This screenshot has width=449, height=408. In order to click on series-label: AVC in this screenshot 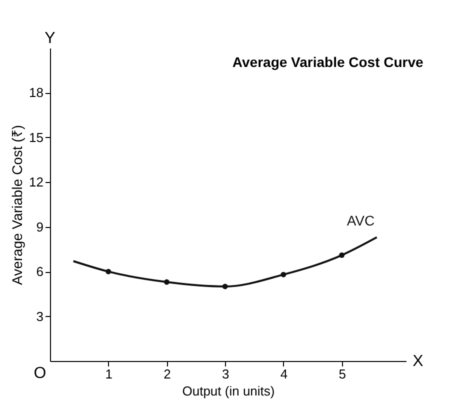, I will do `click(360, 220)`.